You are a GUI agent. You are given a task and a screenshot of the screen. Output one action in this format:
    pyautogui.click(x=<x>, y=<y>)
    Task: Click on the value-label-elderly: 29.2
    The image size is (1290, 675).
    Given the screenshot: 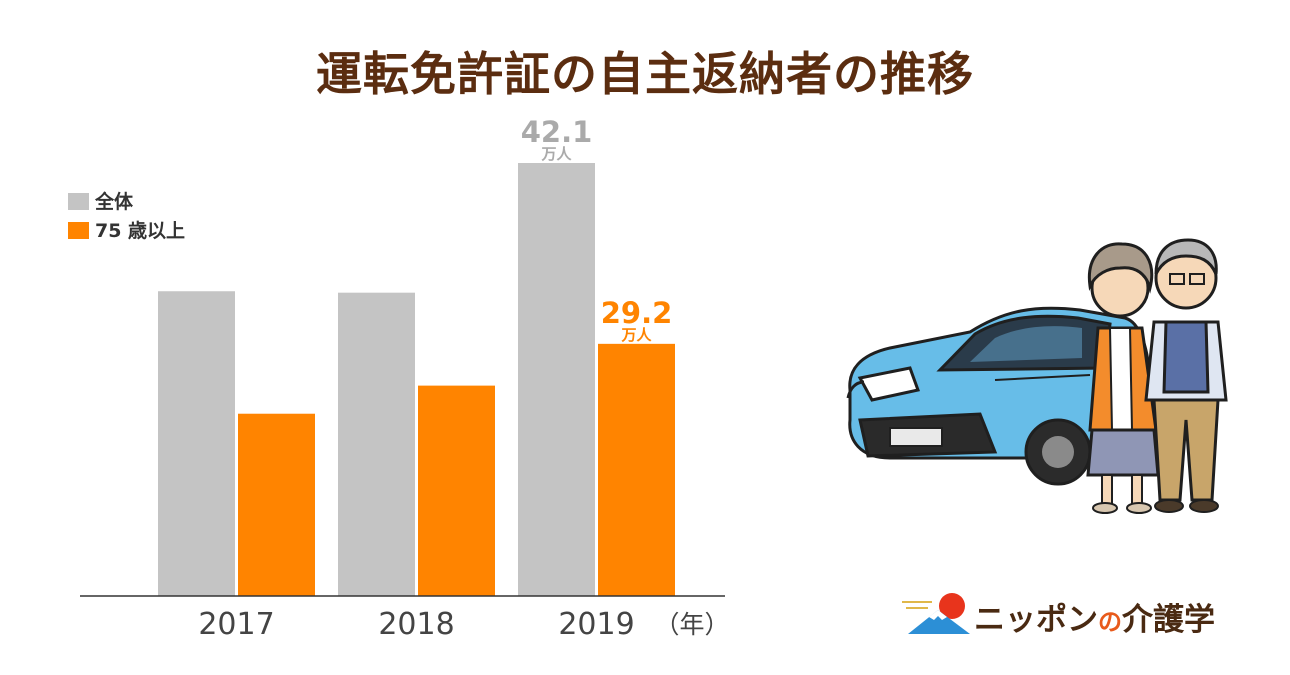 What is the action you would take?
    pyautogui.click(x=637, y=313)
    